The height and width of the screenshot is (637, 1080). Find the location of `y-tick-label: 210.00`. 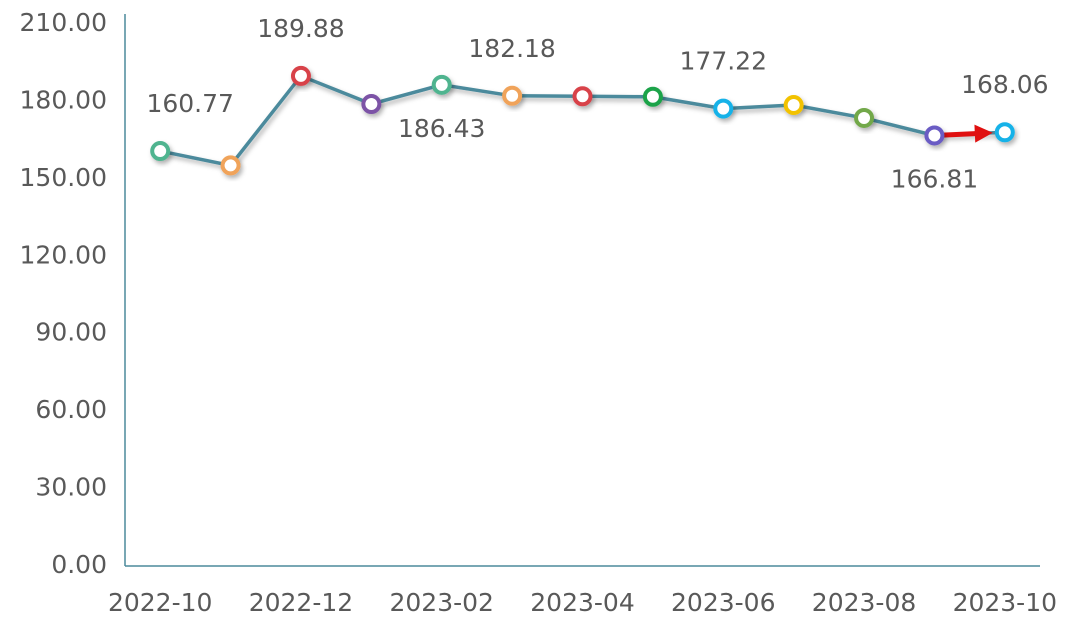

y-tick-label: 210.00 is located at coordinates (63, 22).